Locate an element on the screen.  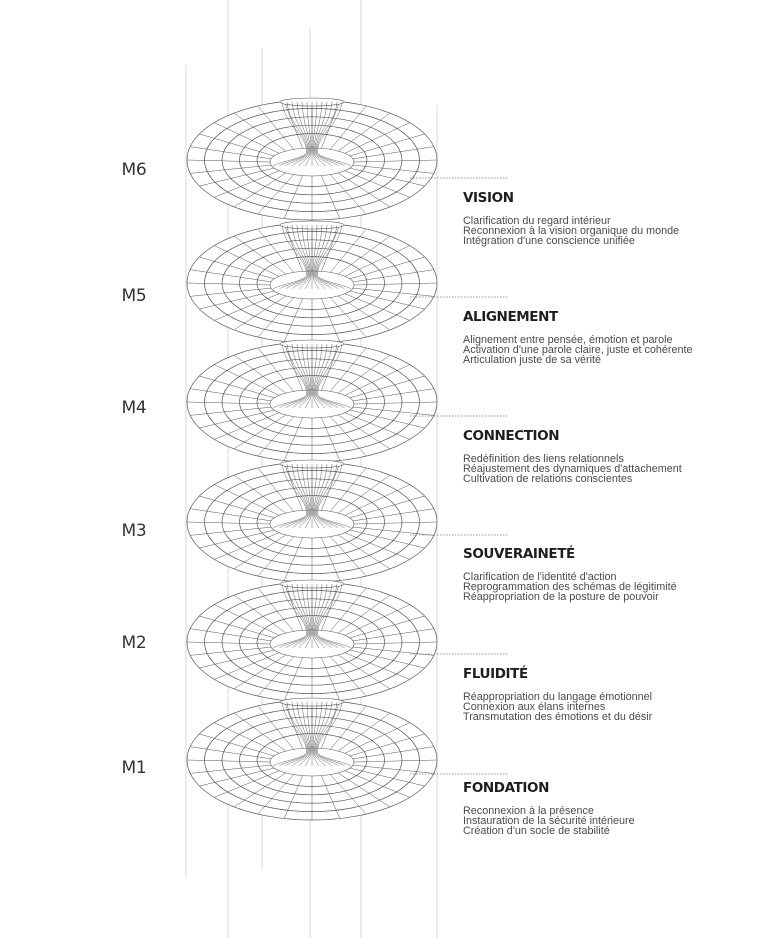
description-line: Instauration de la sécurité intérieure is located at coordinates (549, 821).